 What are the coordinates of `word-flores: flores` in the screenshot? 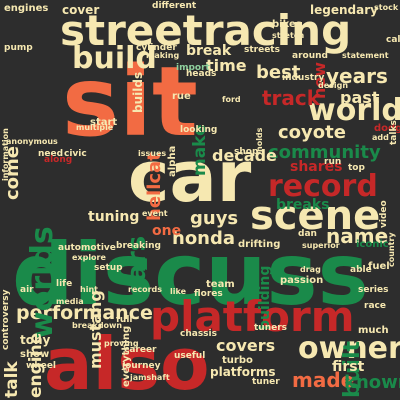 It's located at (208, 294).